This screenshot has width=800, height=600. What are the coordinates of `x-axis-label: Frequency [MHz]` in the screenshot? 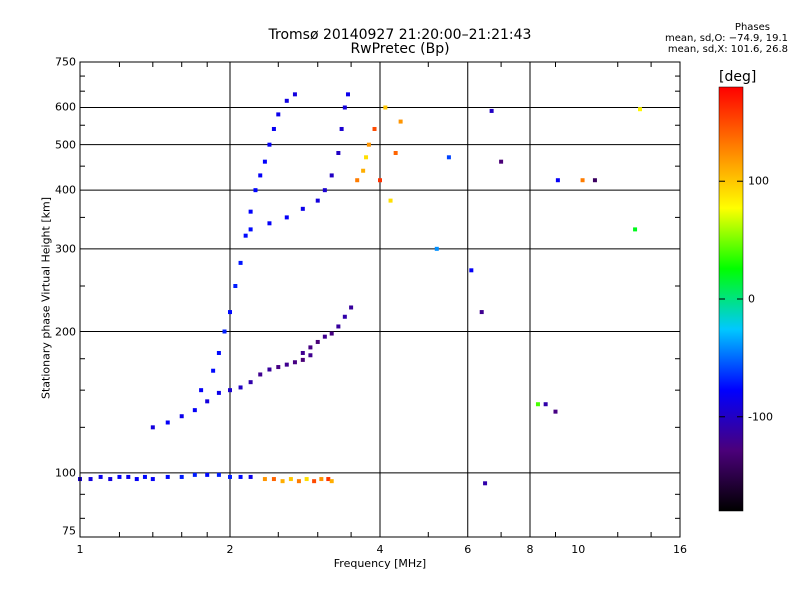 It's located at (380, 563).